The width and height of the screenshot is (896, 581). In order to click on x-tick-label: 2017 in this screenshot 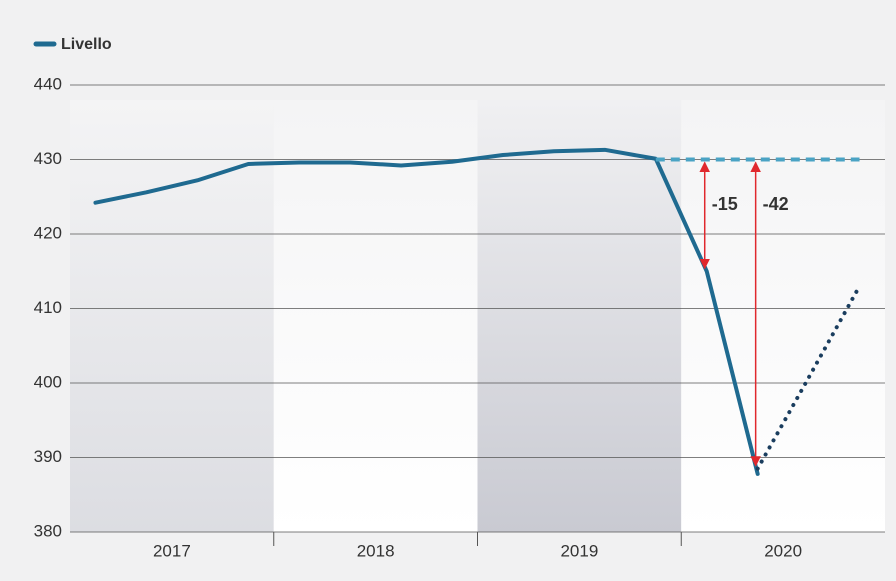, I will do `click(172, 550)`.